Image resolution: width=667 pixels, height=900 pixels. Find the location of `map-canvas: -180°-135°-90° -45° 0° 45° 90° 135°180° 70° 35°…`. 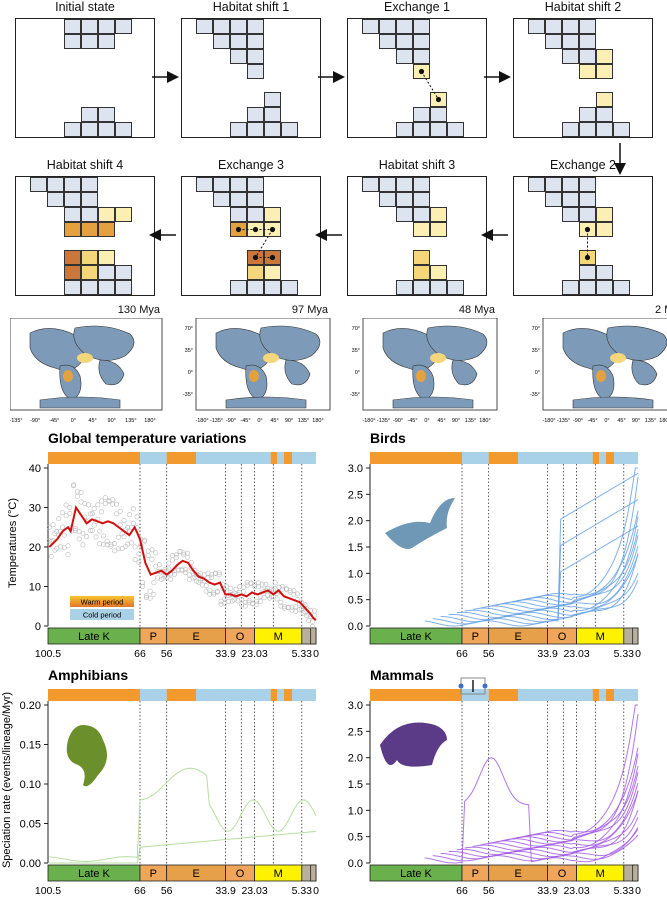

map-canvas: -180°-135°-90° -45° 0° 45° 90° 135°180° 70° 35°… is located at coordinates (598, 370).